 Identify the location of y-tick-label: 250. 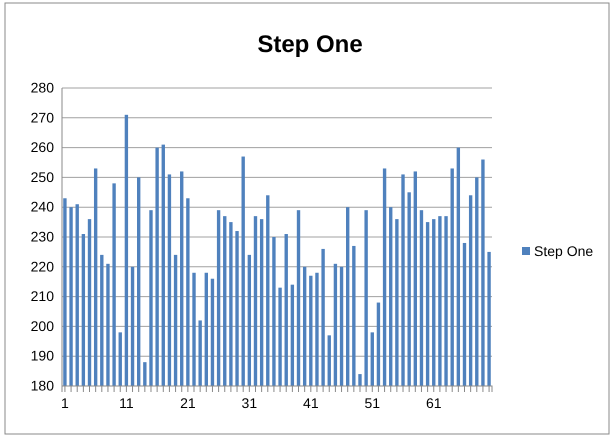
(42, 176).